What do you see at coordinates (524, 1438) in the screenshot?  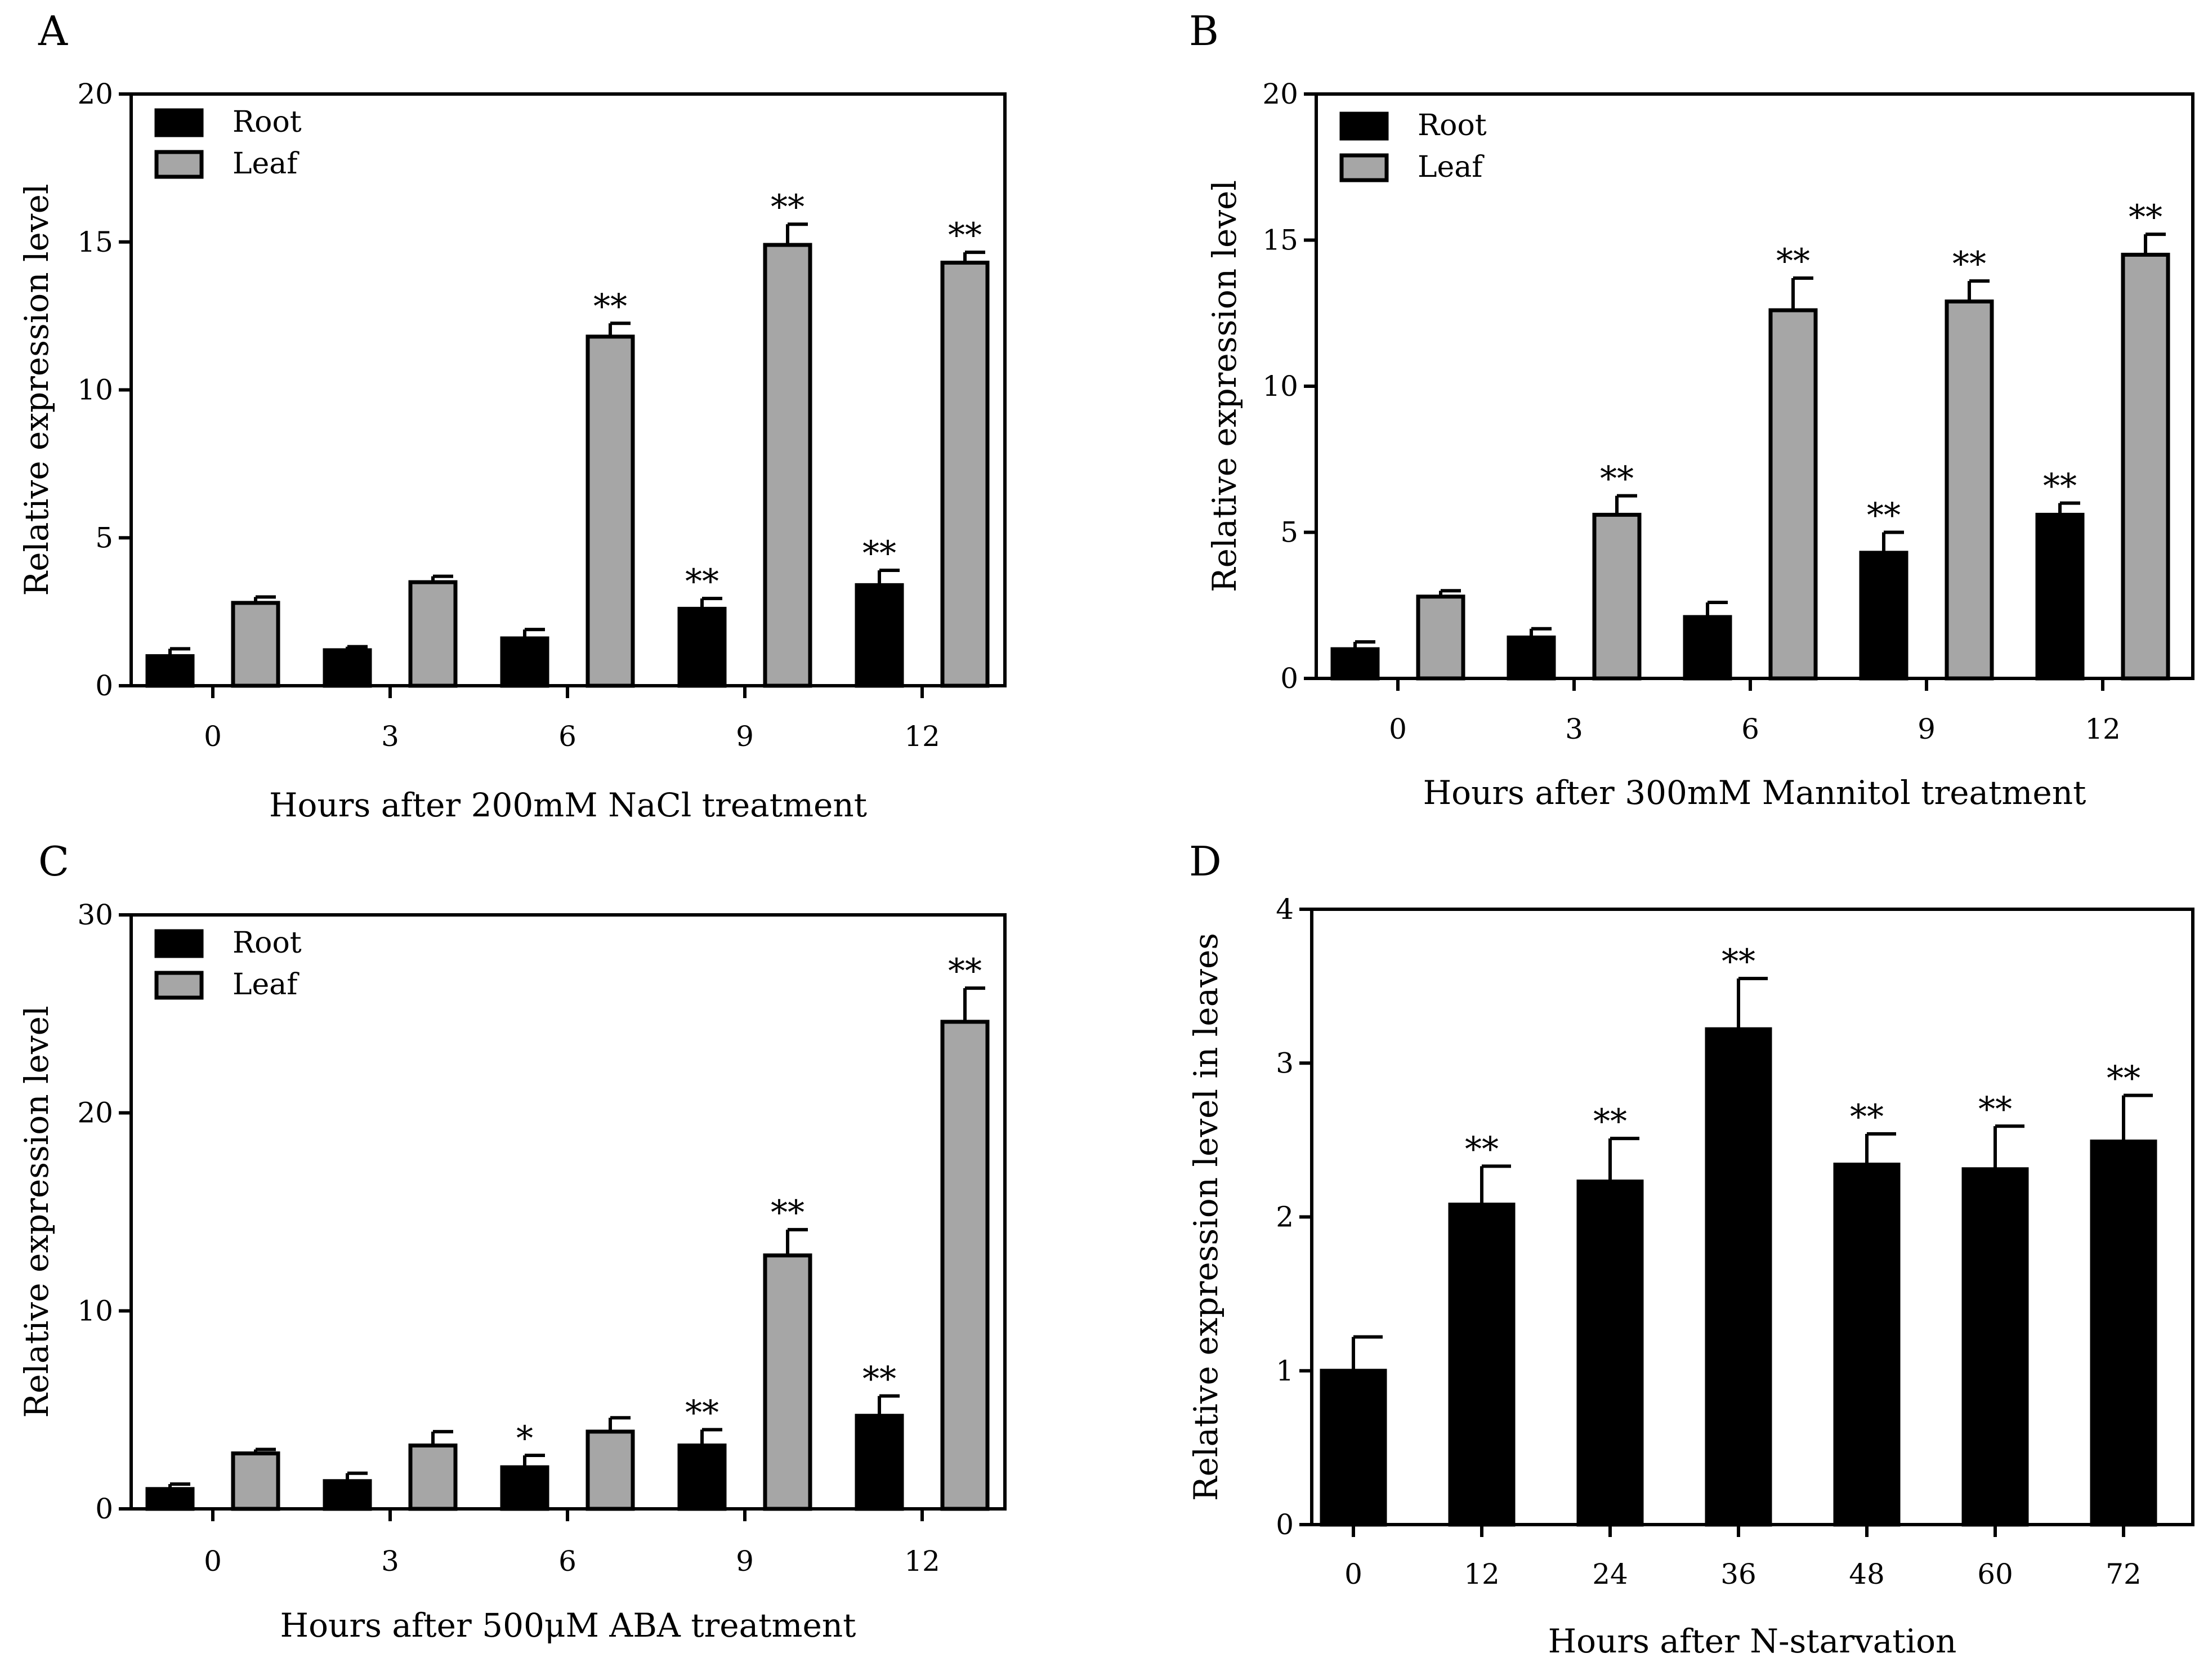 I see `significance-label: *` at bounding box center [524, 1438].